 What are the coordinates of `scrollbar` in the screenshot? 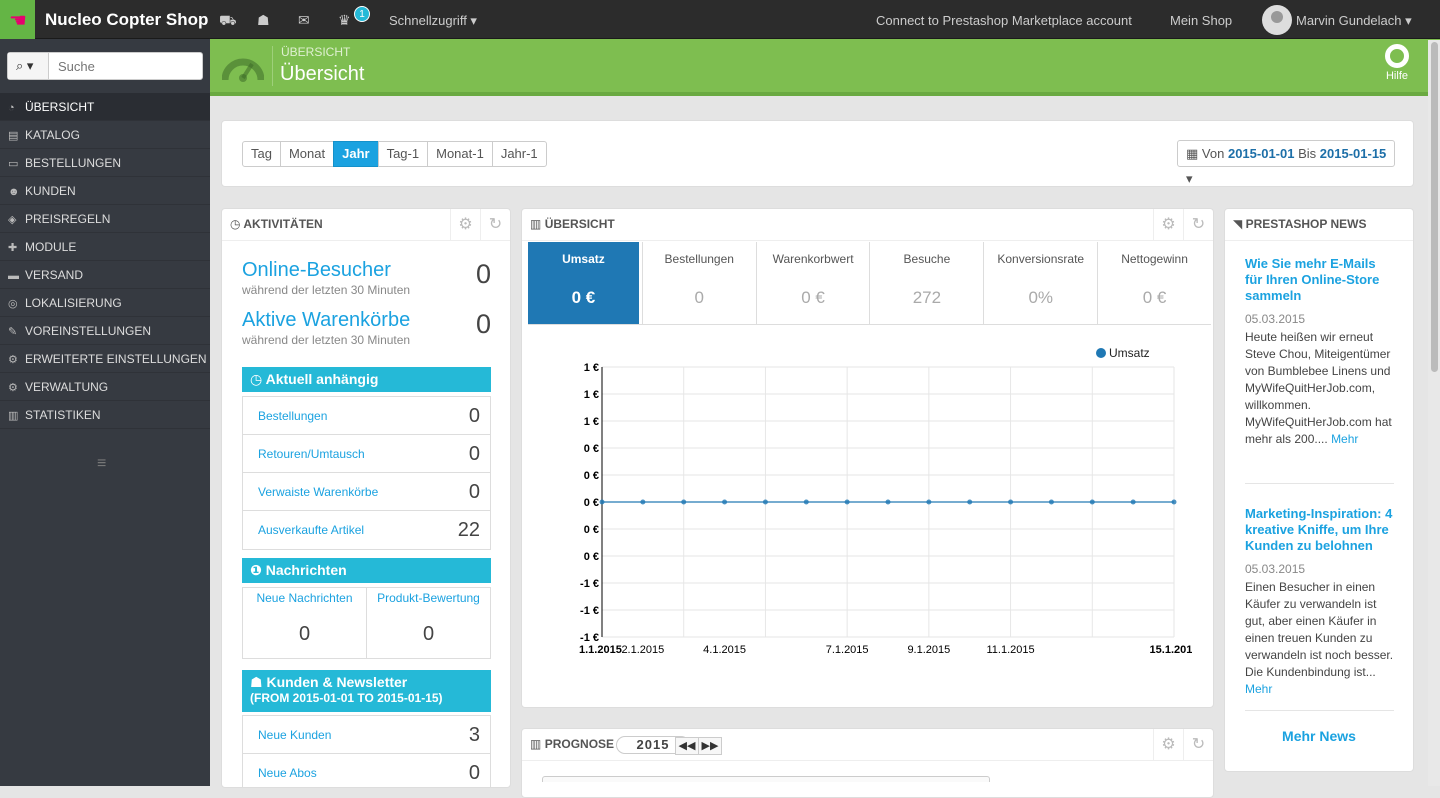 It's located at (1434, 413).